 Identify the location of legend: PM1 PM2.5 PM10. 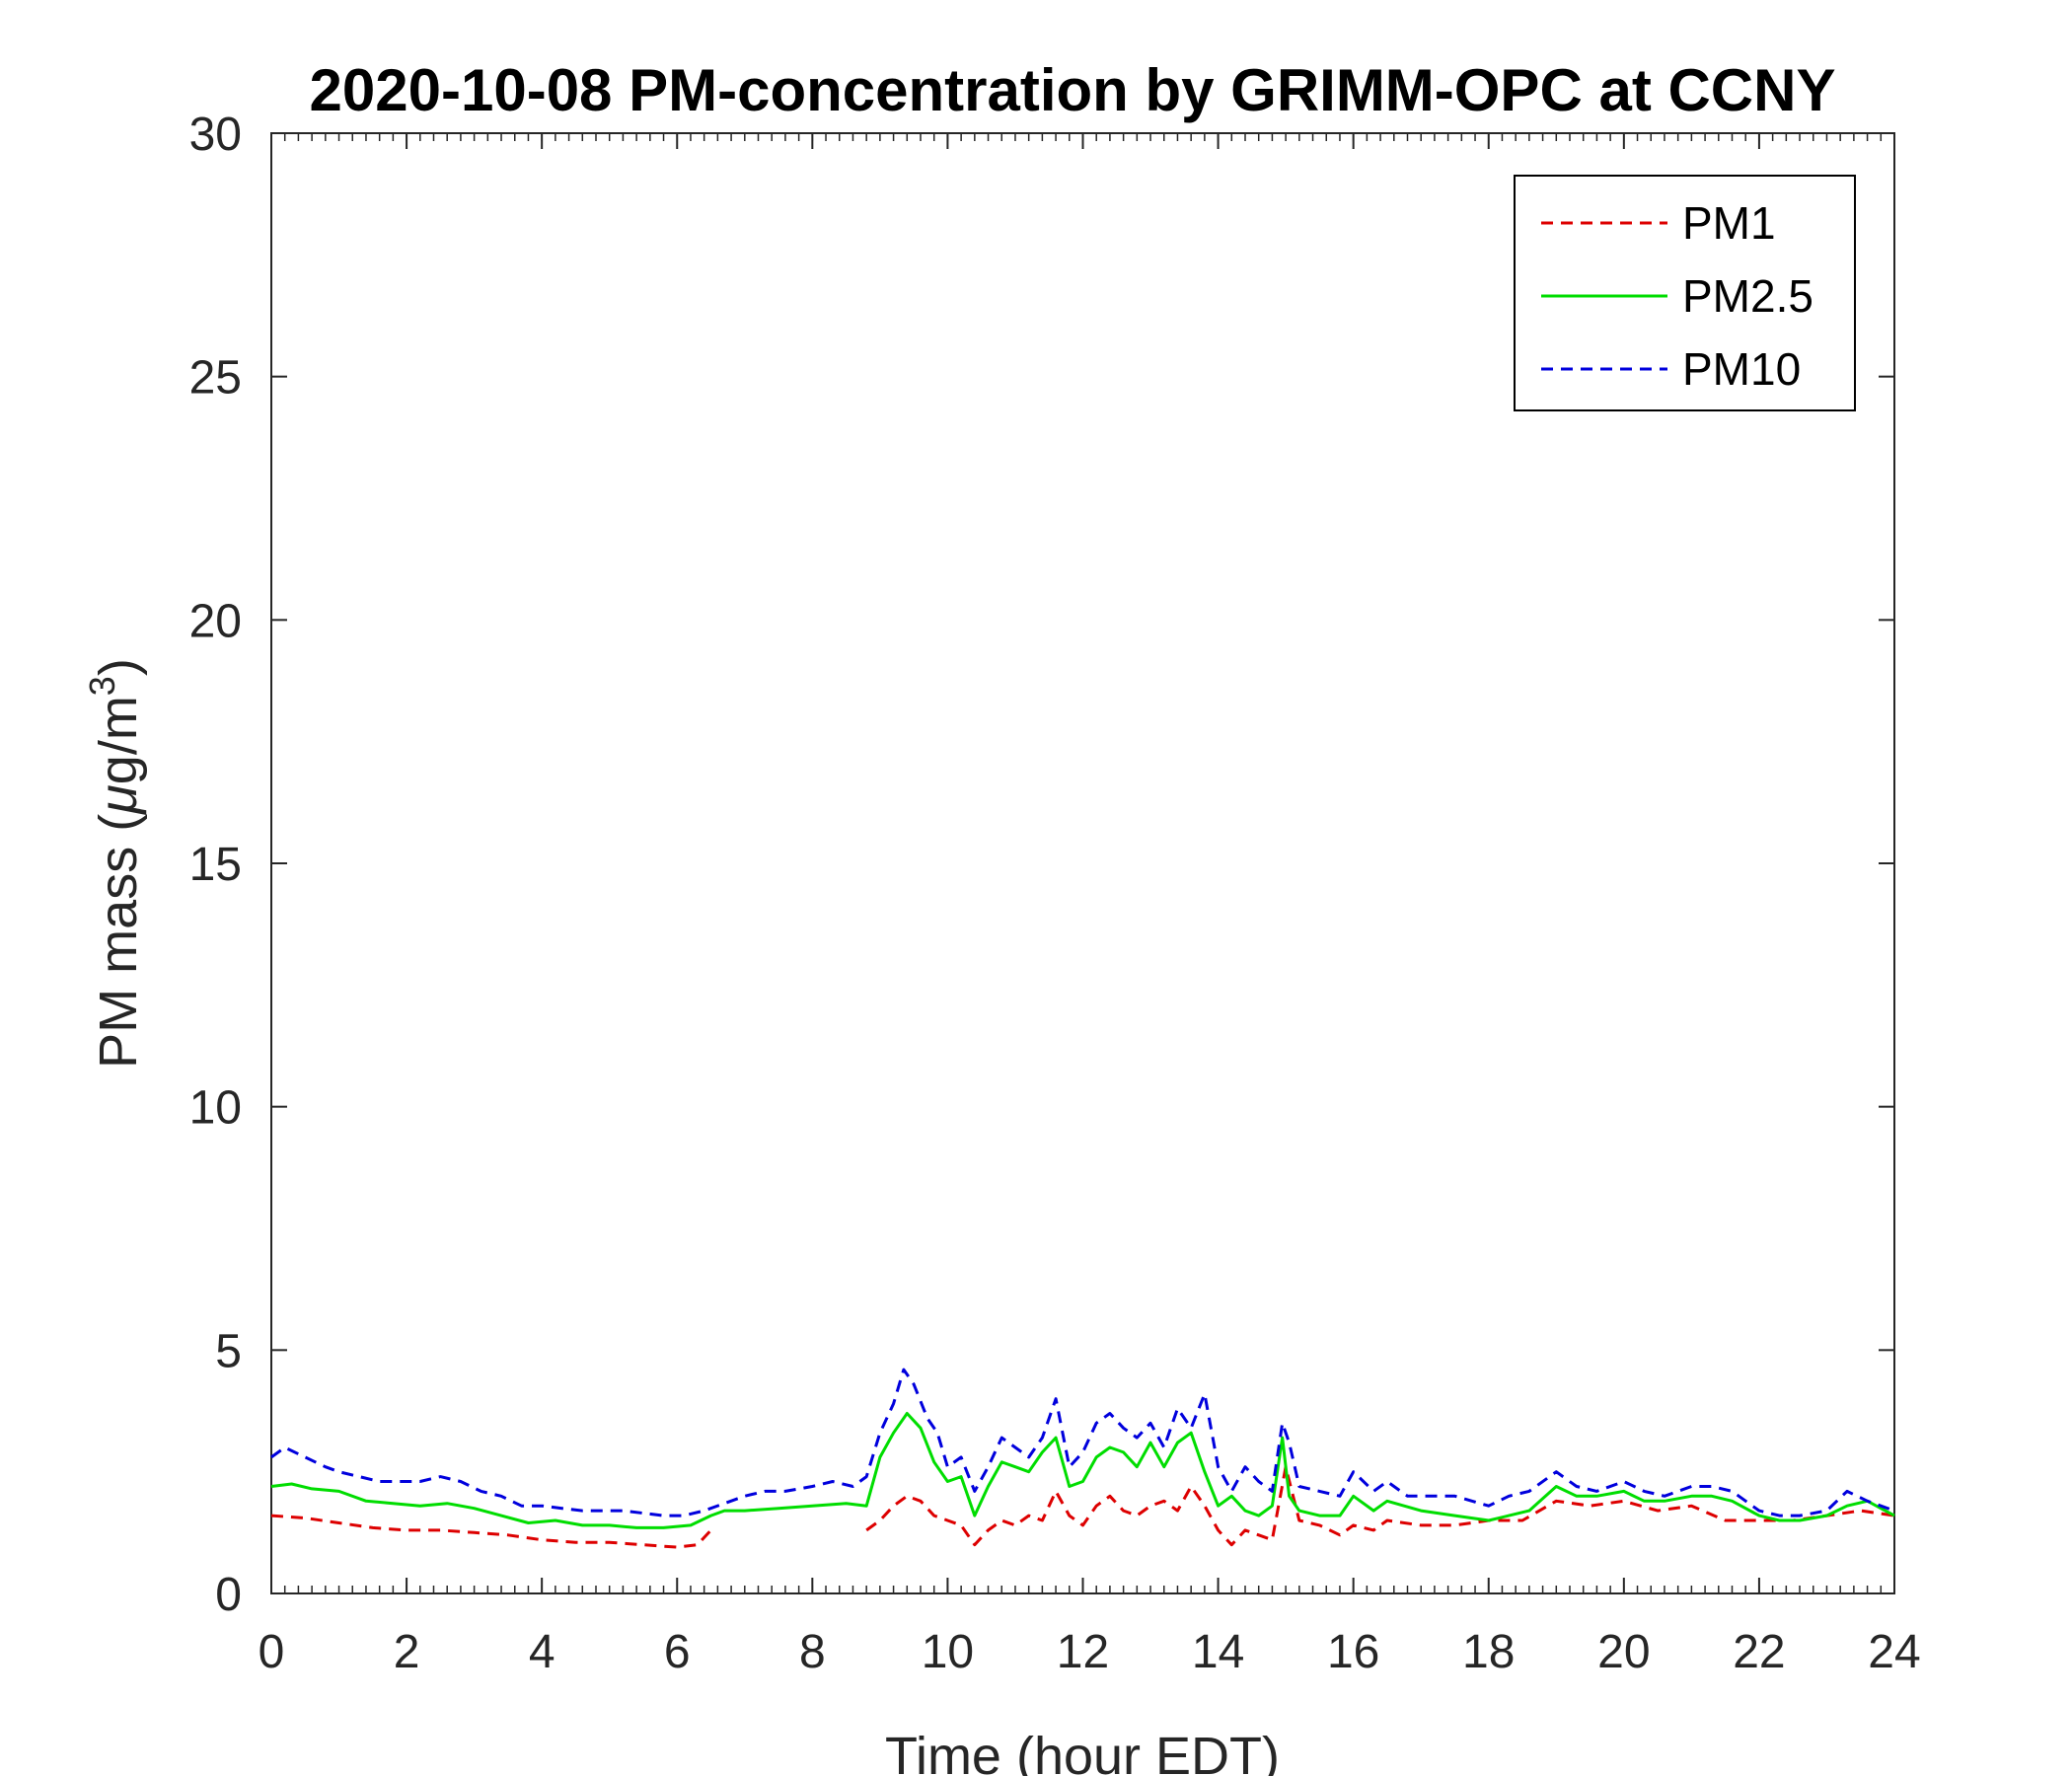
(1685, 293).